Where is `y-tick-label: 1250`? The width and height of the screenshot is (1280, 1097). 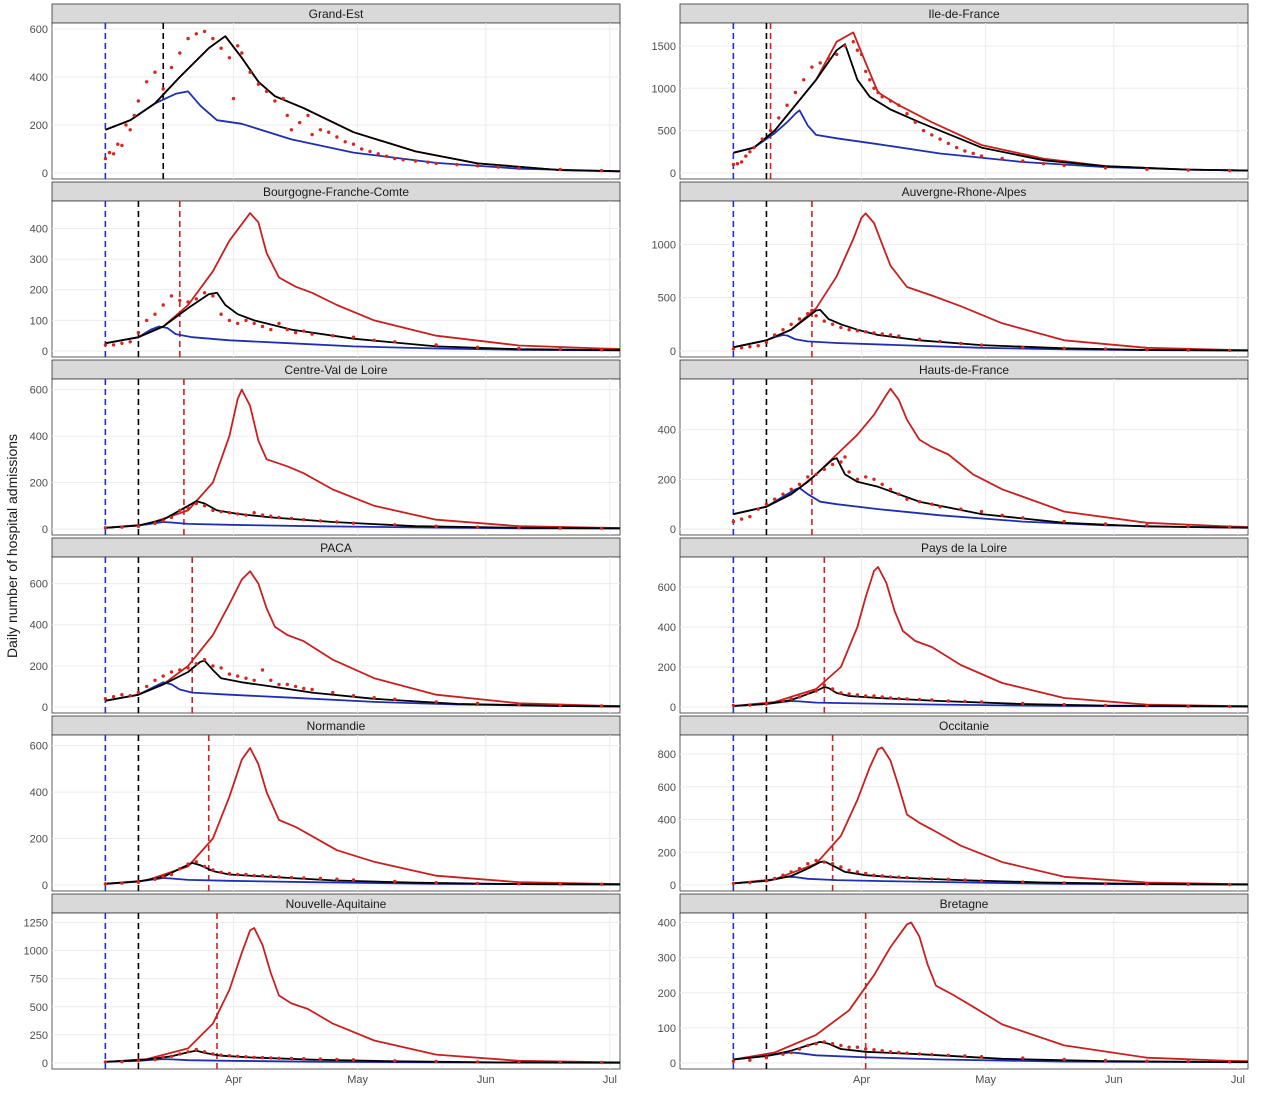 y-tick-label: 1250 is located at coordinates (36, 923).